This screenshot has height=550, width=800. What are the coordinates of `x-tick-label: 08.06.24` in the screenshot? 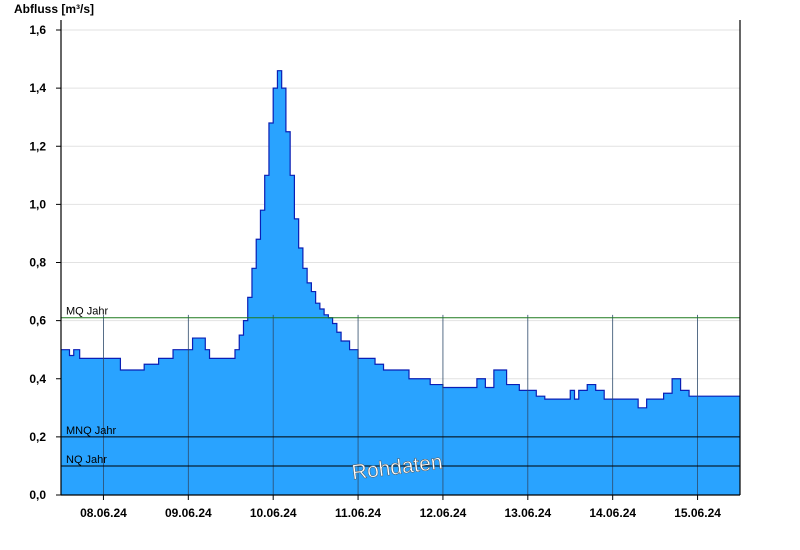 It's located at (103, 513).